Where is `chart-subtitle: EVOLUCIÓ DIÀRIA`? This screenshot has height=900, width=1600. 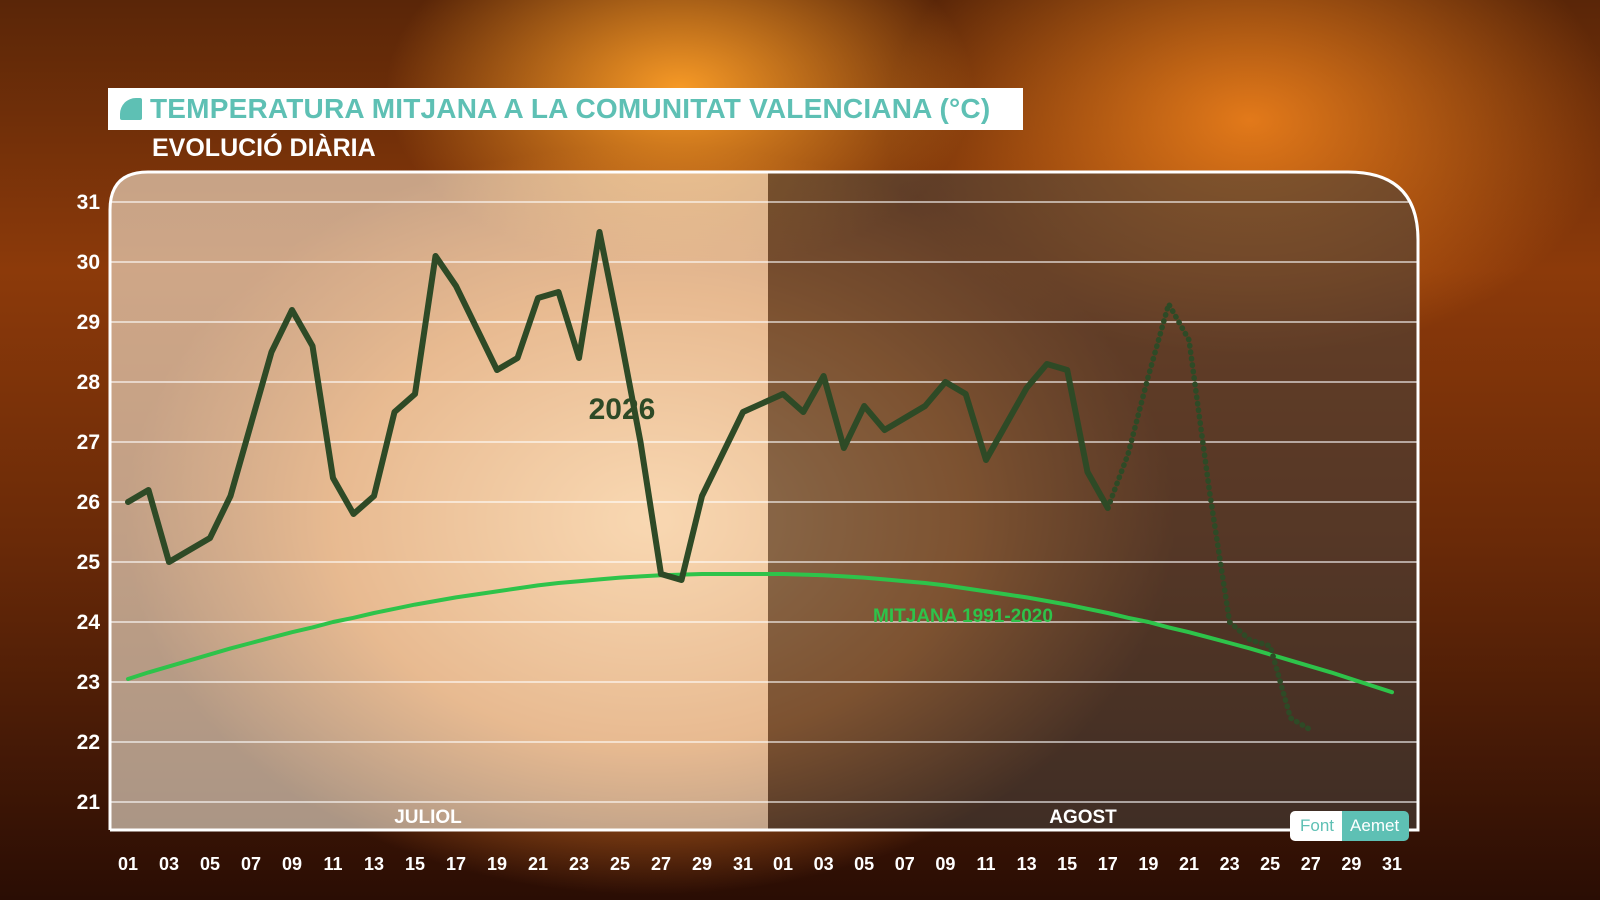
chart-subtitle: EVOLUCIÓ DIÀRIA is located at coordinates (264, 148).